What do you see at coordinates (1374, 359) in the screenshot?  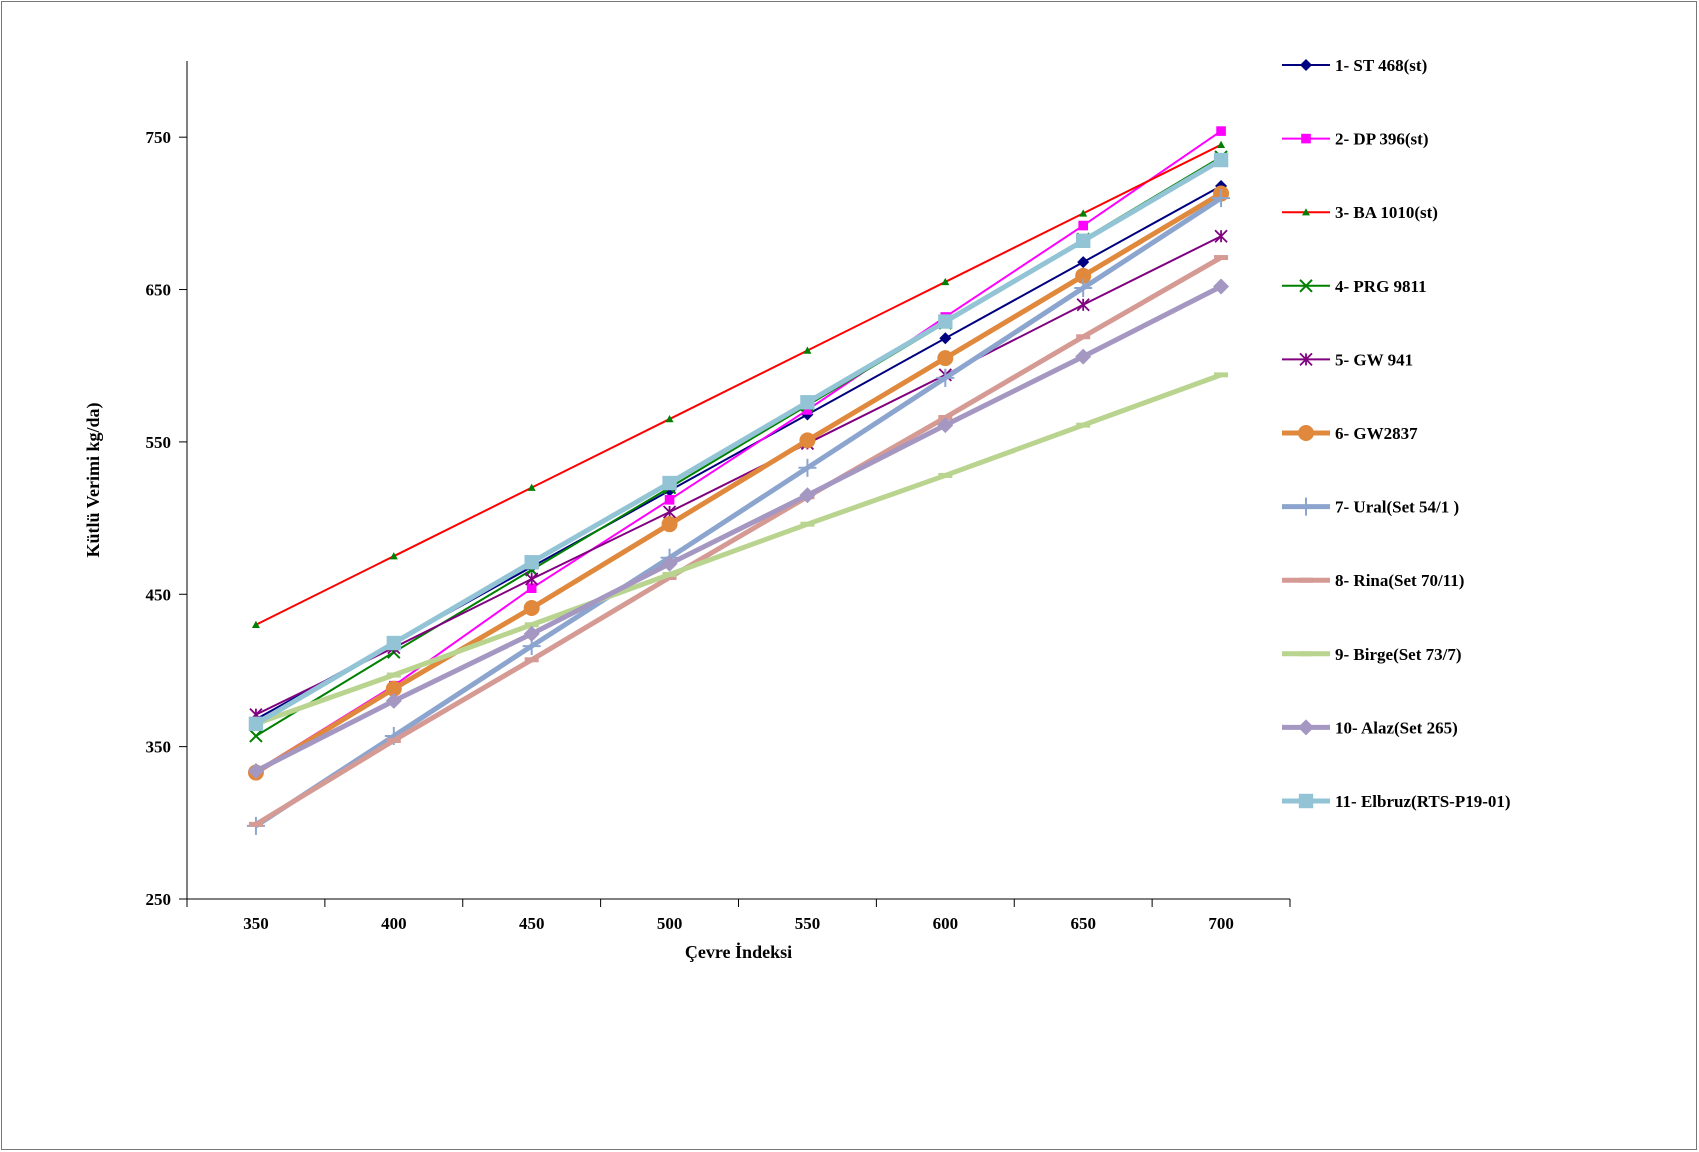 I see `legend-label: 5- GW 941` at bounding box center [1374, 359].